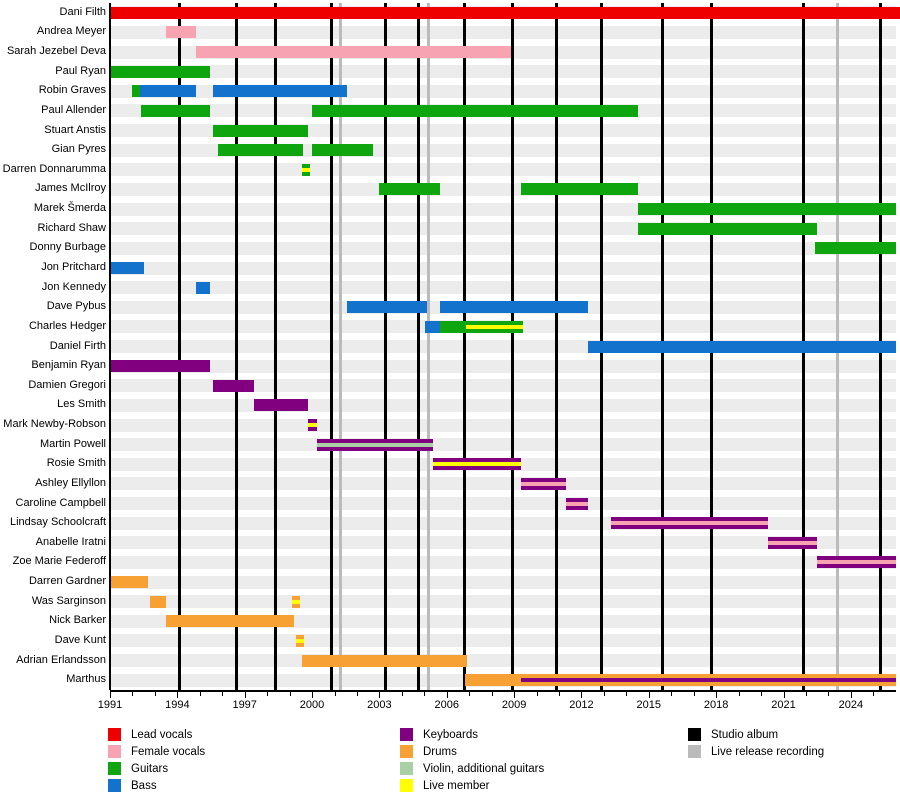 Image resolution: width=900 pixels, height=805 pixels. I want to click on member-name-label: Anabelle Iratni, so click(70, 541).